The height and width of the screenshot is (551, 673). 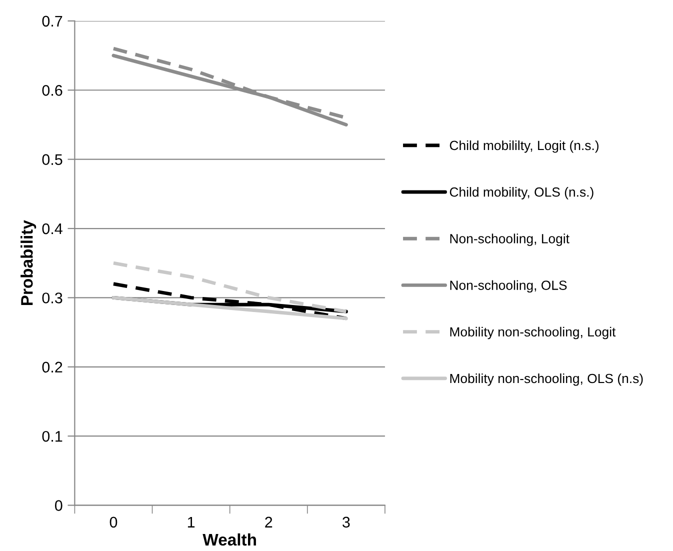 What do you see at coordinates (229, 539) in the screenshot?
I see `x-axis-title: Wealth` at bounding box center [229, 539].